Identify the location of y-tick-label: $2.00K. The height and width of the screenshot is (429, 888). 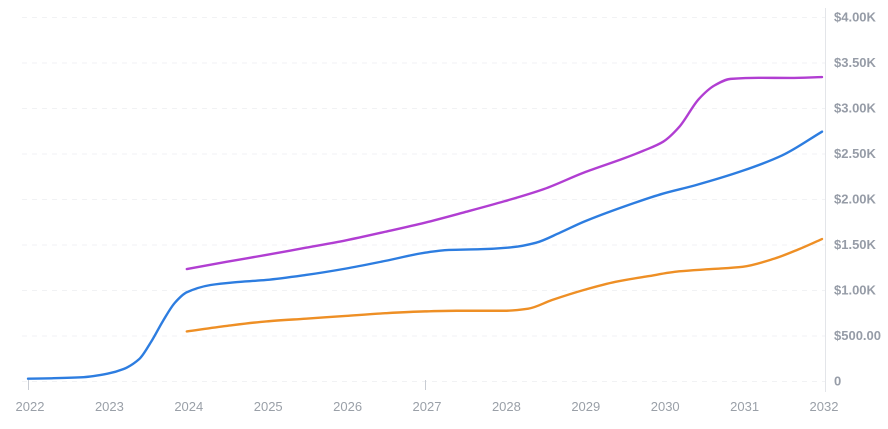
(855, 199).